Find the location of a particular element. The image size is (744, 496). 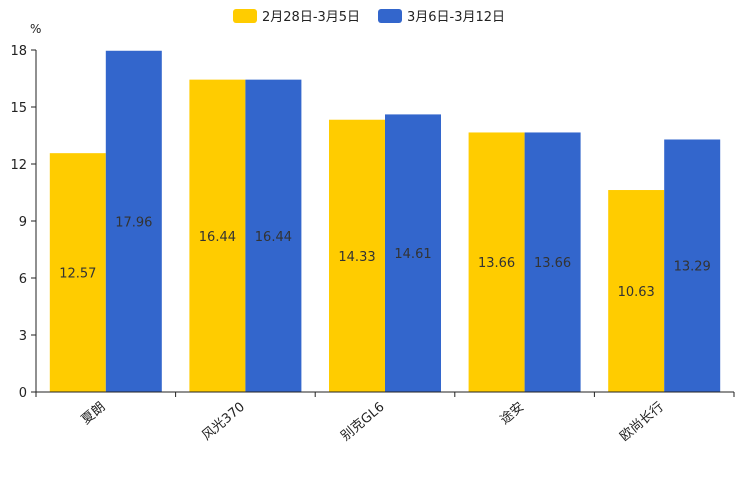

data-label-series-1: 14.33 is located at coordinates (356, 257).